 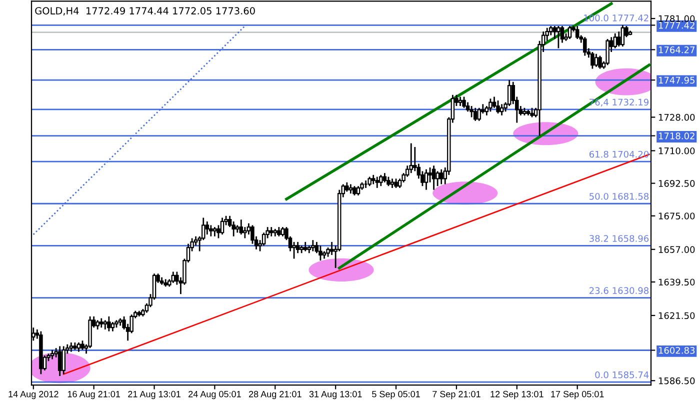 I want to click on x-tick-label: 28 Aug 21:01, so click(x=275, y=395).